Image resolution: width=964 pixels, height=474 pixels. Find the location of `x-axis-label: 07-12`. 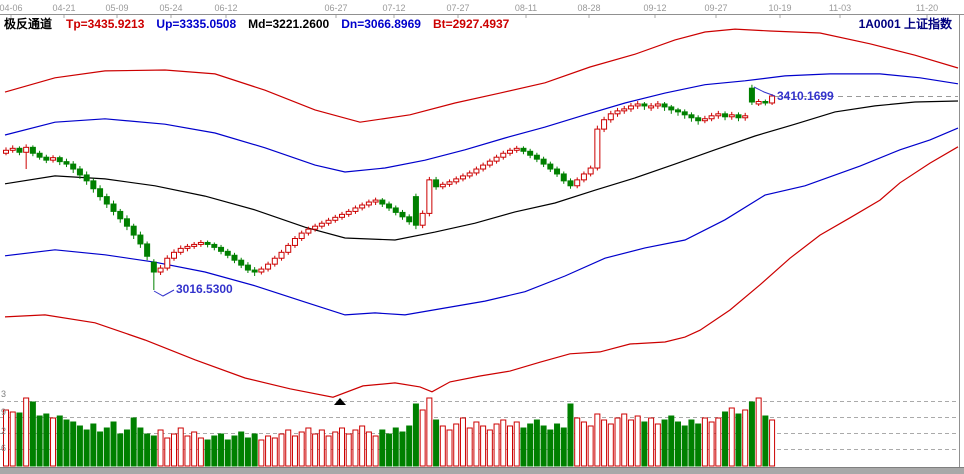

x-axis-label: 07-12 is located at coordinates (393, 8).